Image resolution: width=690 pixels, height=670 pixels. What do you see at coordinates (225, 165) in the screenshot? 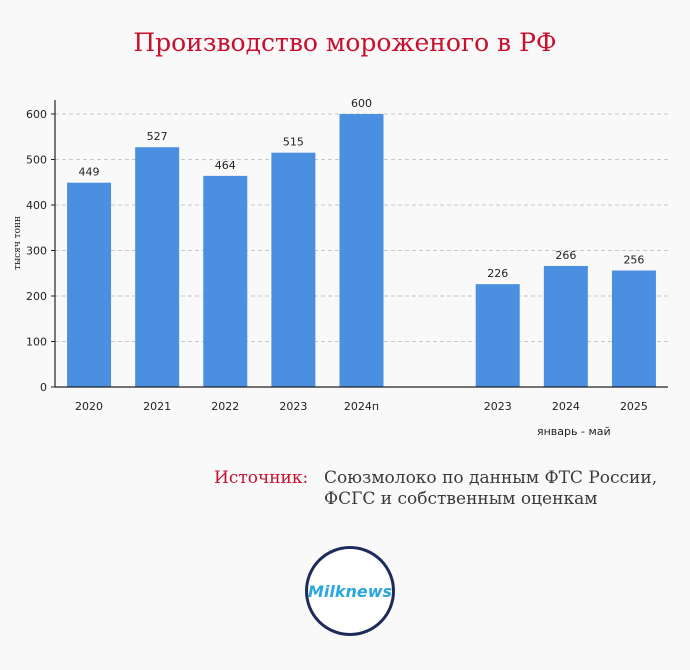
I see `data-label: 464` at bounding box center [225, 165].